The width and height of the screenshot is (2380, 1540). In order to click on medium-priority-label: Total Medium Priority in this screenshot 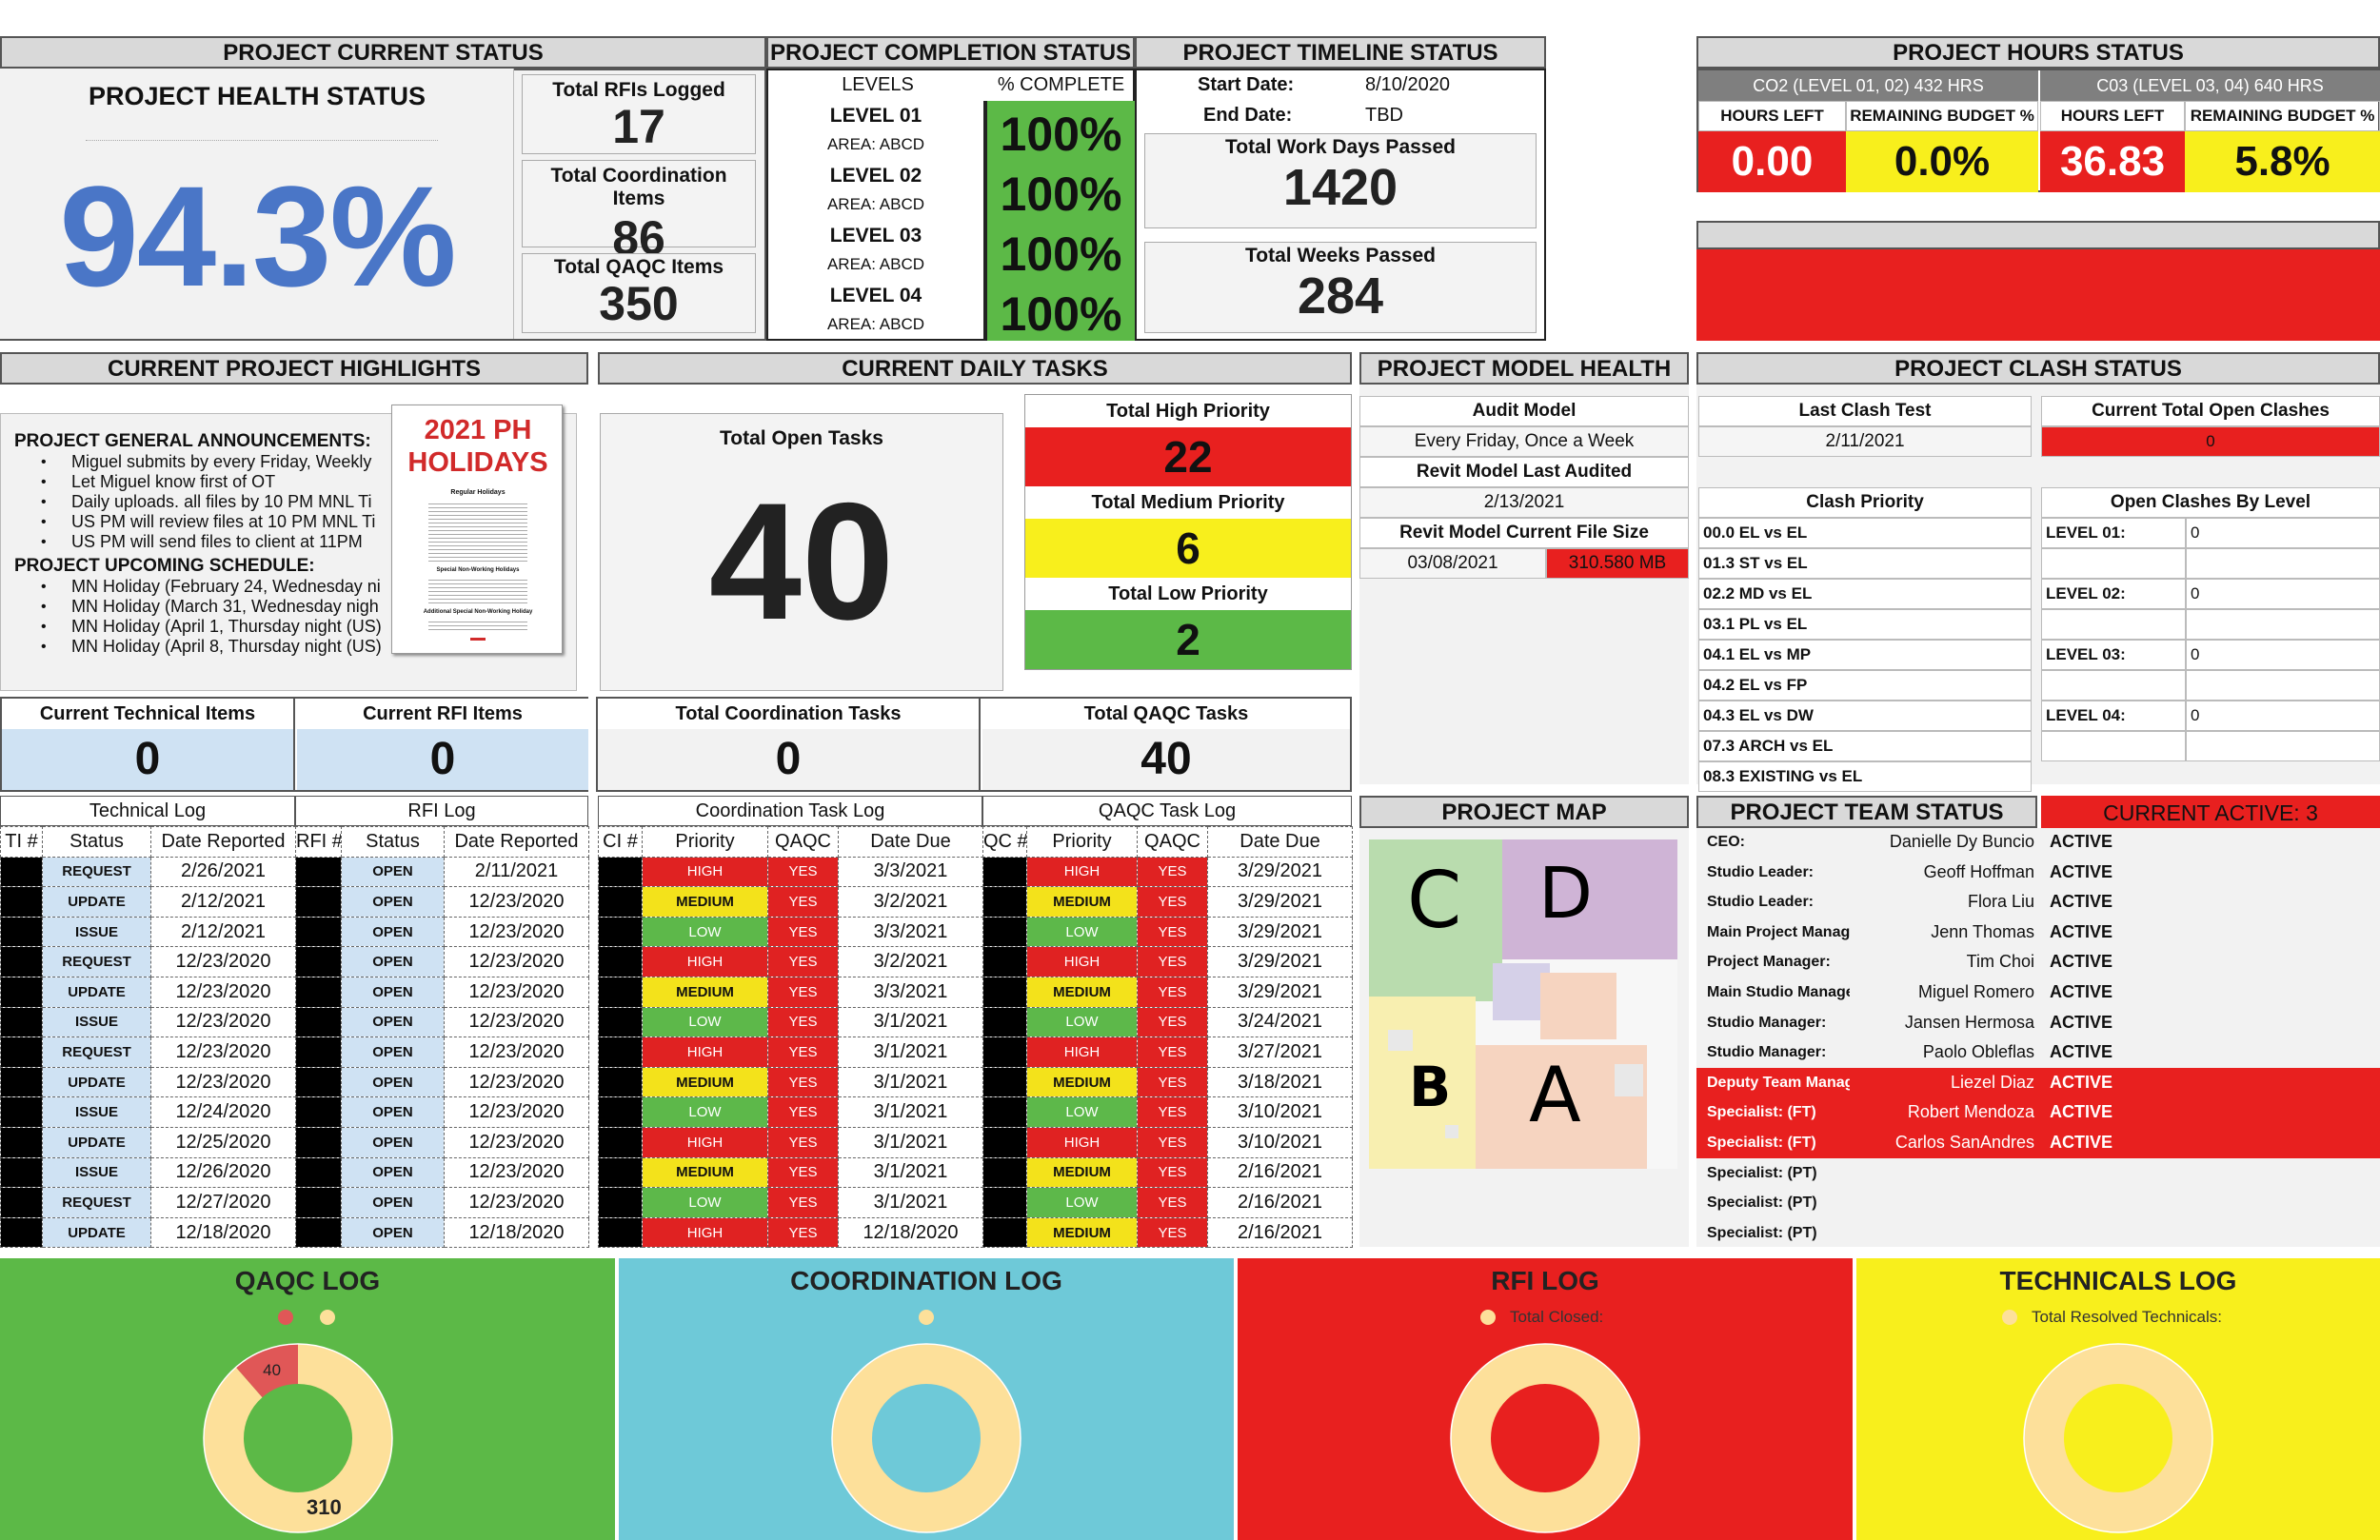, I will do `click(1188, 502)`.